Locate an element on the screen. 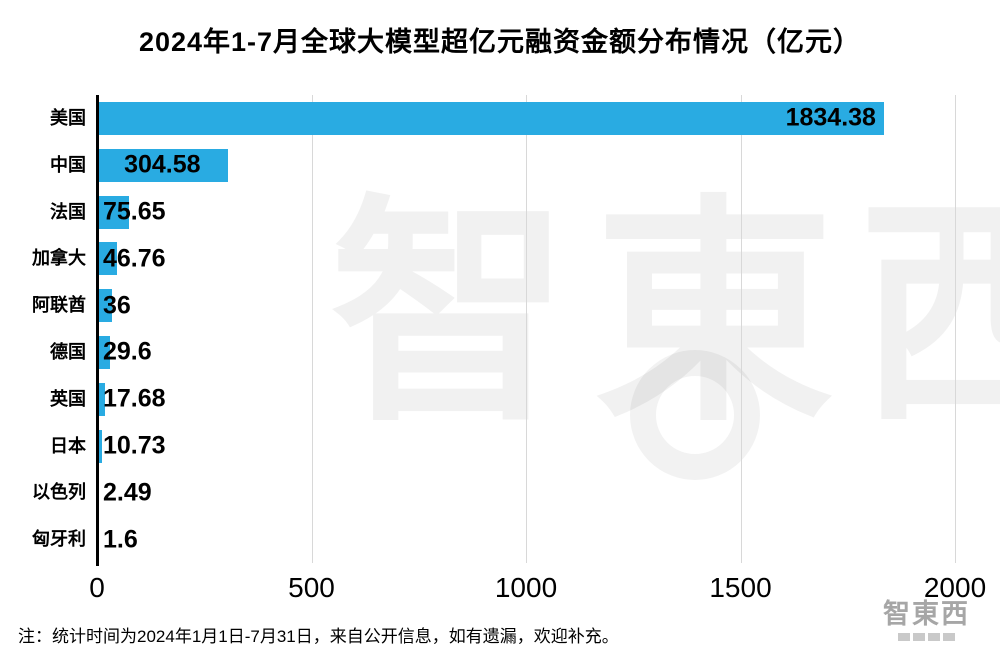 This screenshot has width=1000, height=659. value-label: 2.49 is located at coordinates (127, 492).